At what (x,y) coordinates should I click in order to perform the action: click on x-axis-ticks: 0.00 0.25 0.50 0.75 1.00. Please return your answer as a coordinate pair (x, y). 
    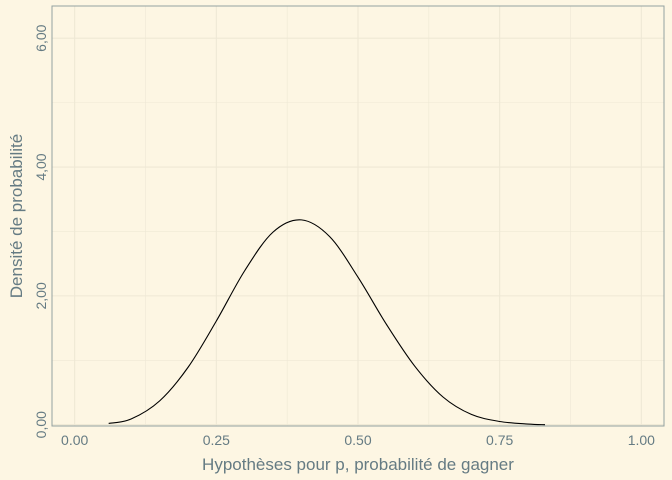
    Looking at the image, I should click on (358, 440).